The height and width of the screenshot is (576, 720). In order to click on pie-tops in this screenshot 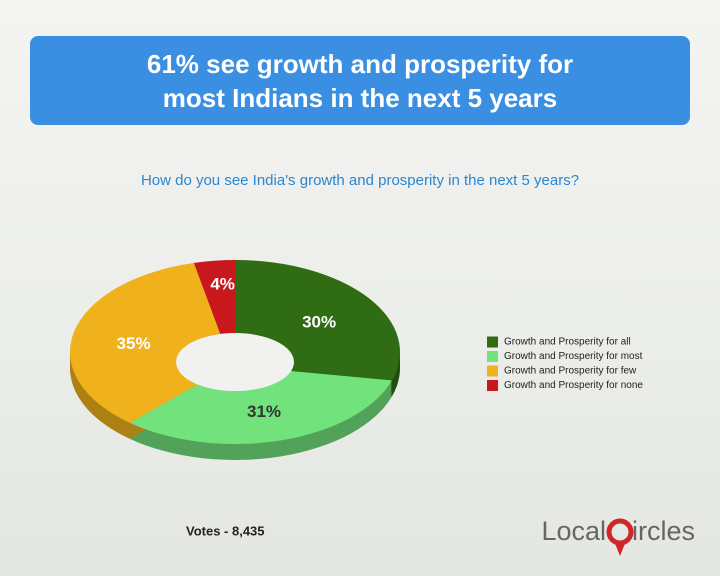, I will do `click(235, 352)`.